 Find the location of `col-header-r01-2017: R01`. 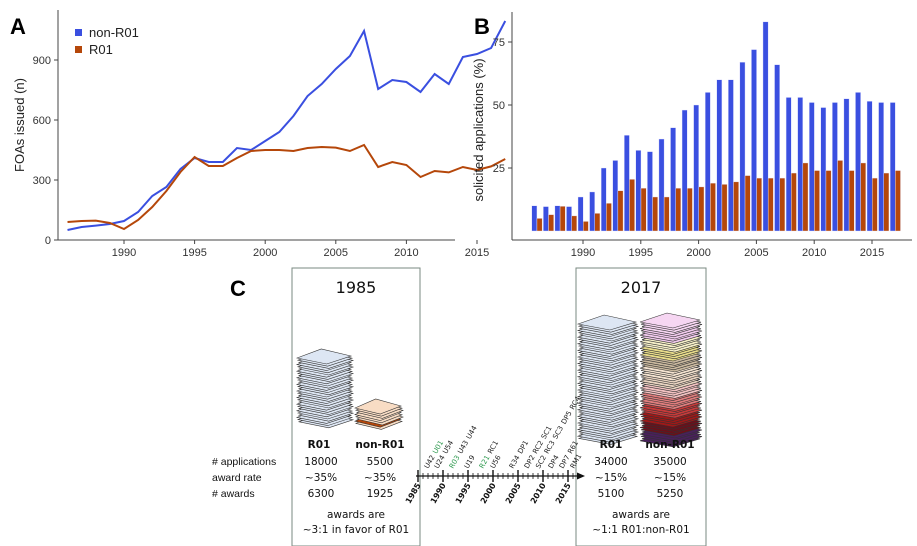

col-header-r01-2017: R01 is located at coordinates (611, 445).